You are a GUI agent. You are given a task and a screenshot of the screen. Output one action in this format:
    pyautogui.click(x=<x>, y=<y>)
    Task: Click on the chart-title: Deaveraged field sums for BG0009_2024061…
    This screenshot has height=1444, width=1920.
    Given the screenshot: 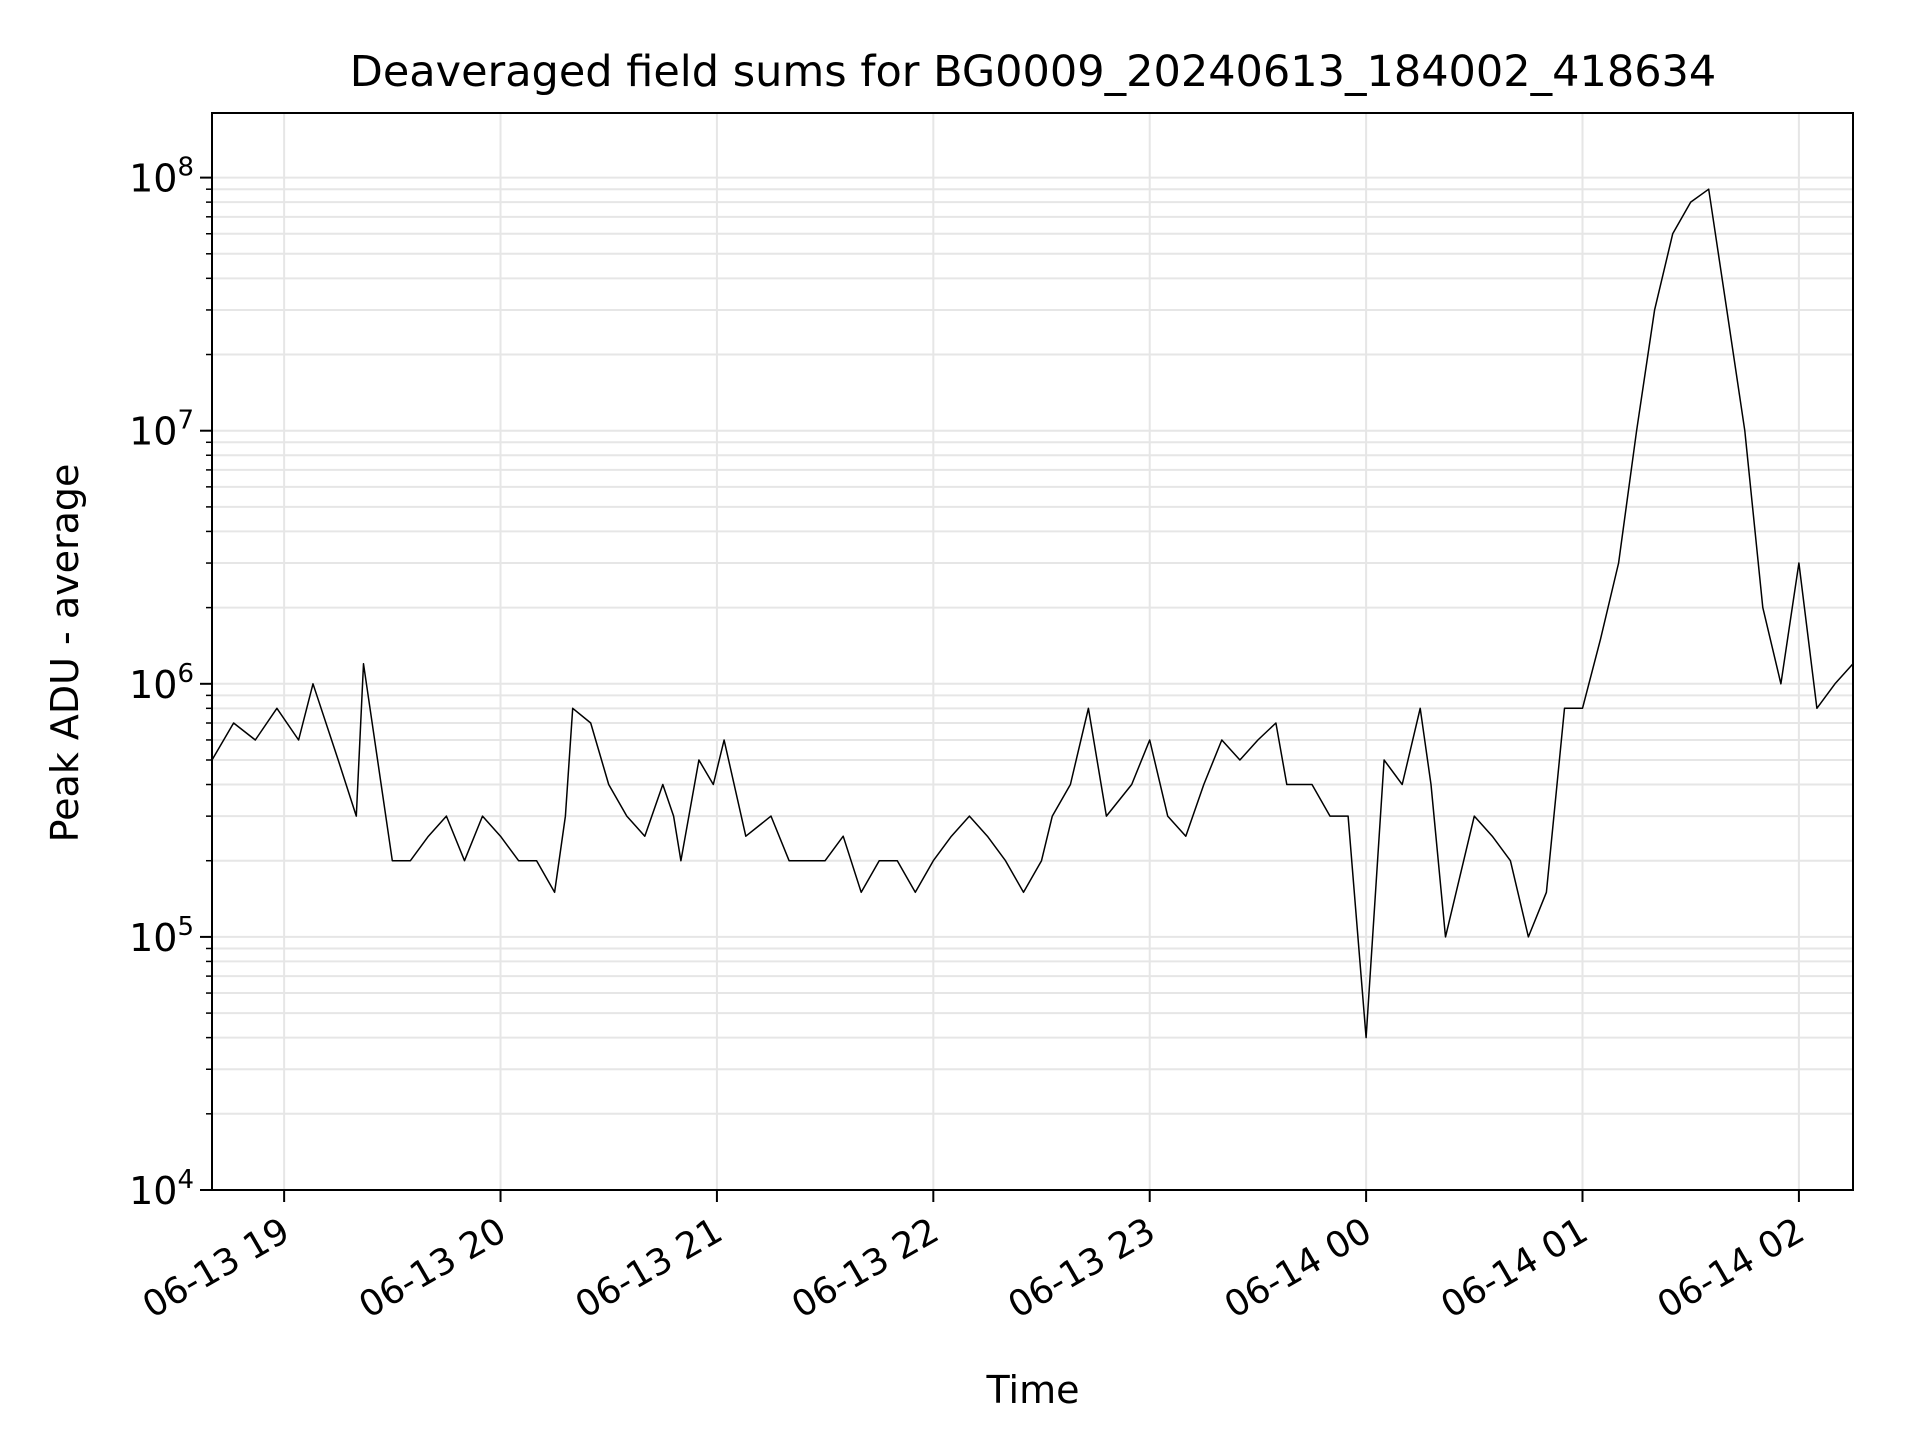 What is the action you would take?
    pyautogui.click(x=1033, y=72)
    